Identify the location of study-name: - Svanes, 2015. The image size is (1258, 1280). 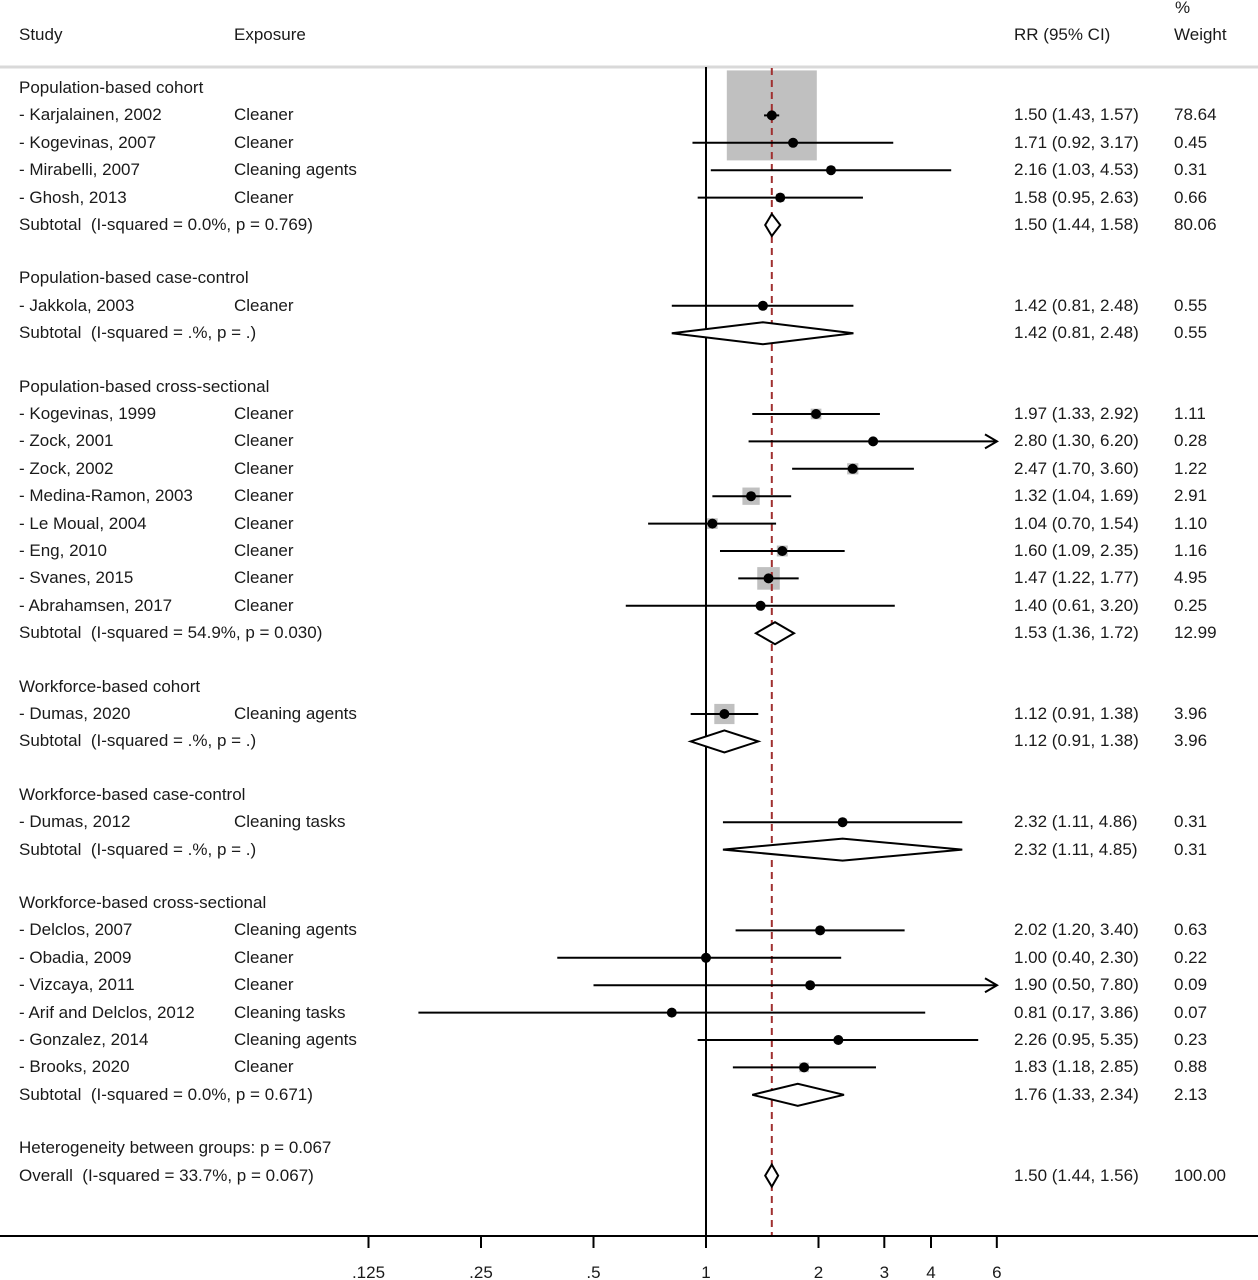
(76, 578).